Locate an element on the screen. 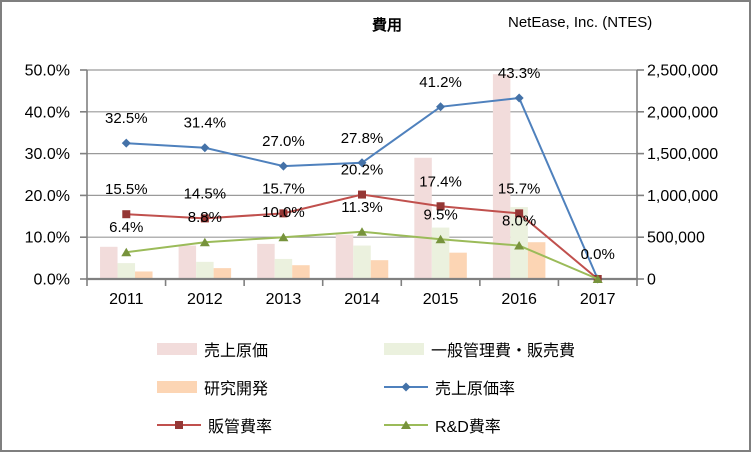 Image resolution: width=751 pixels, height=452 pixels. x-axis-category-label: 2017 is located at coordinates (598, 299).